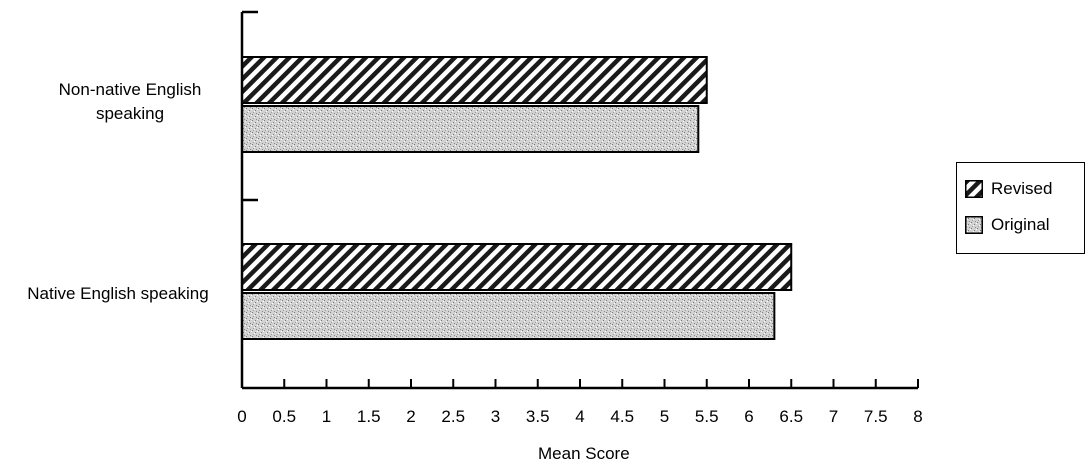 This screenshot has height=470, width=1085. Describe the element at coordinates (974, 225) in the screenshot. I see `stipple-swatch-icon` at that location.